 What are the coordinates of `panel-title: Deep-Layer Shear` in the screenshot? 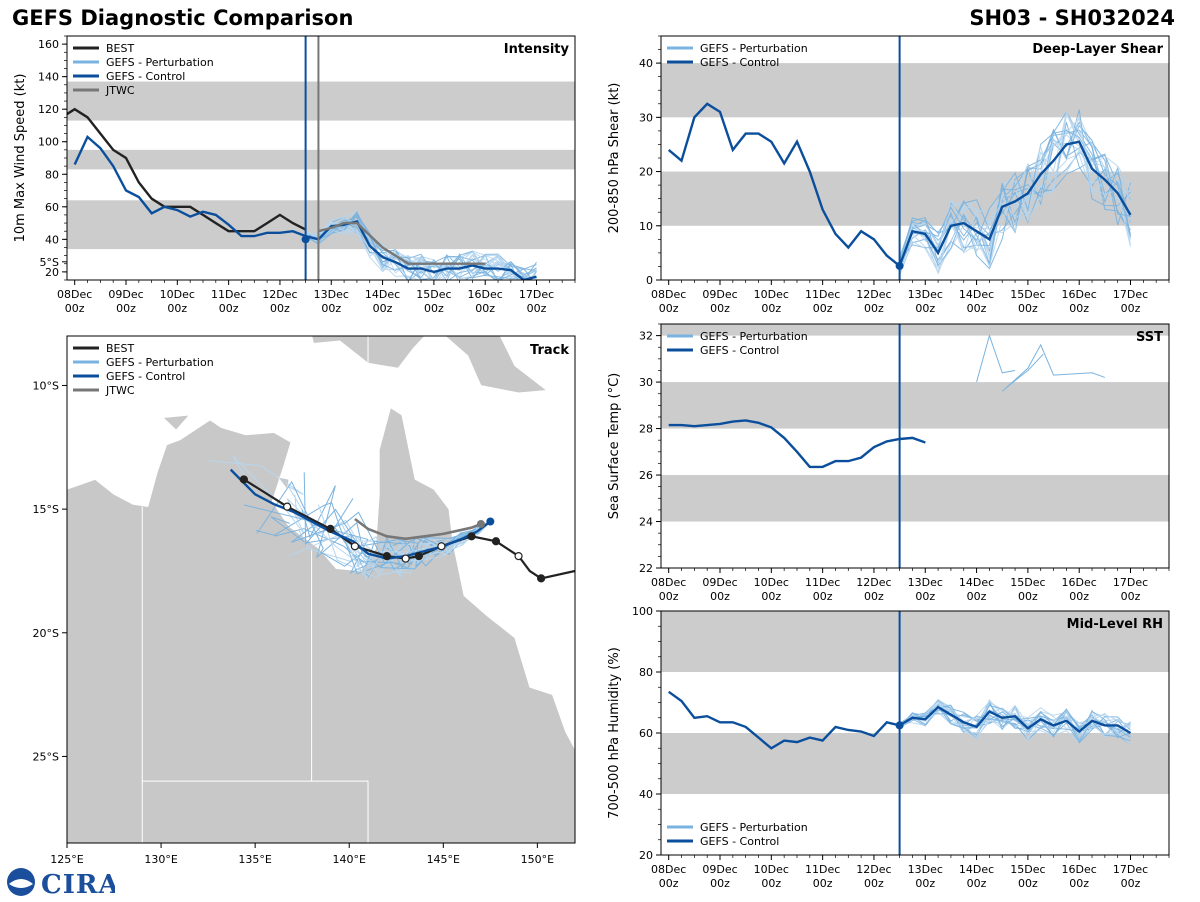 It's located at (1097, 49).